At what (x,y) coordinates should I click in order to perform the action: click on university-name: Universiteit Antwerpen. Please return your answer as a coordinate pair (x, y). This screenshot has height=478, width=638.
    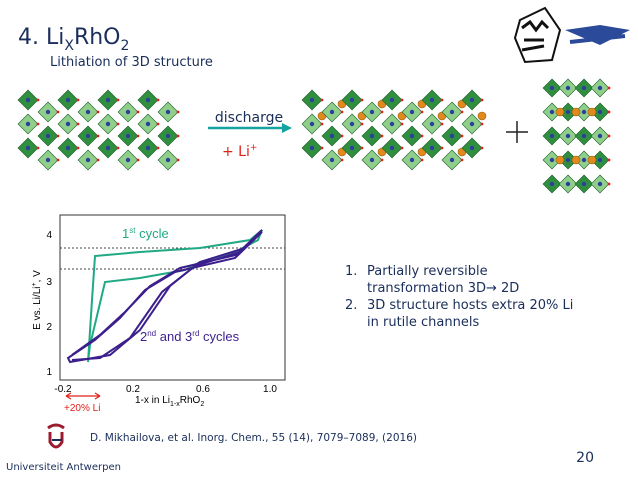
    Looking at the image, I should click on (63, 467).